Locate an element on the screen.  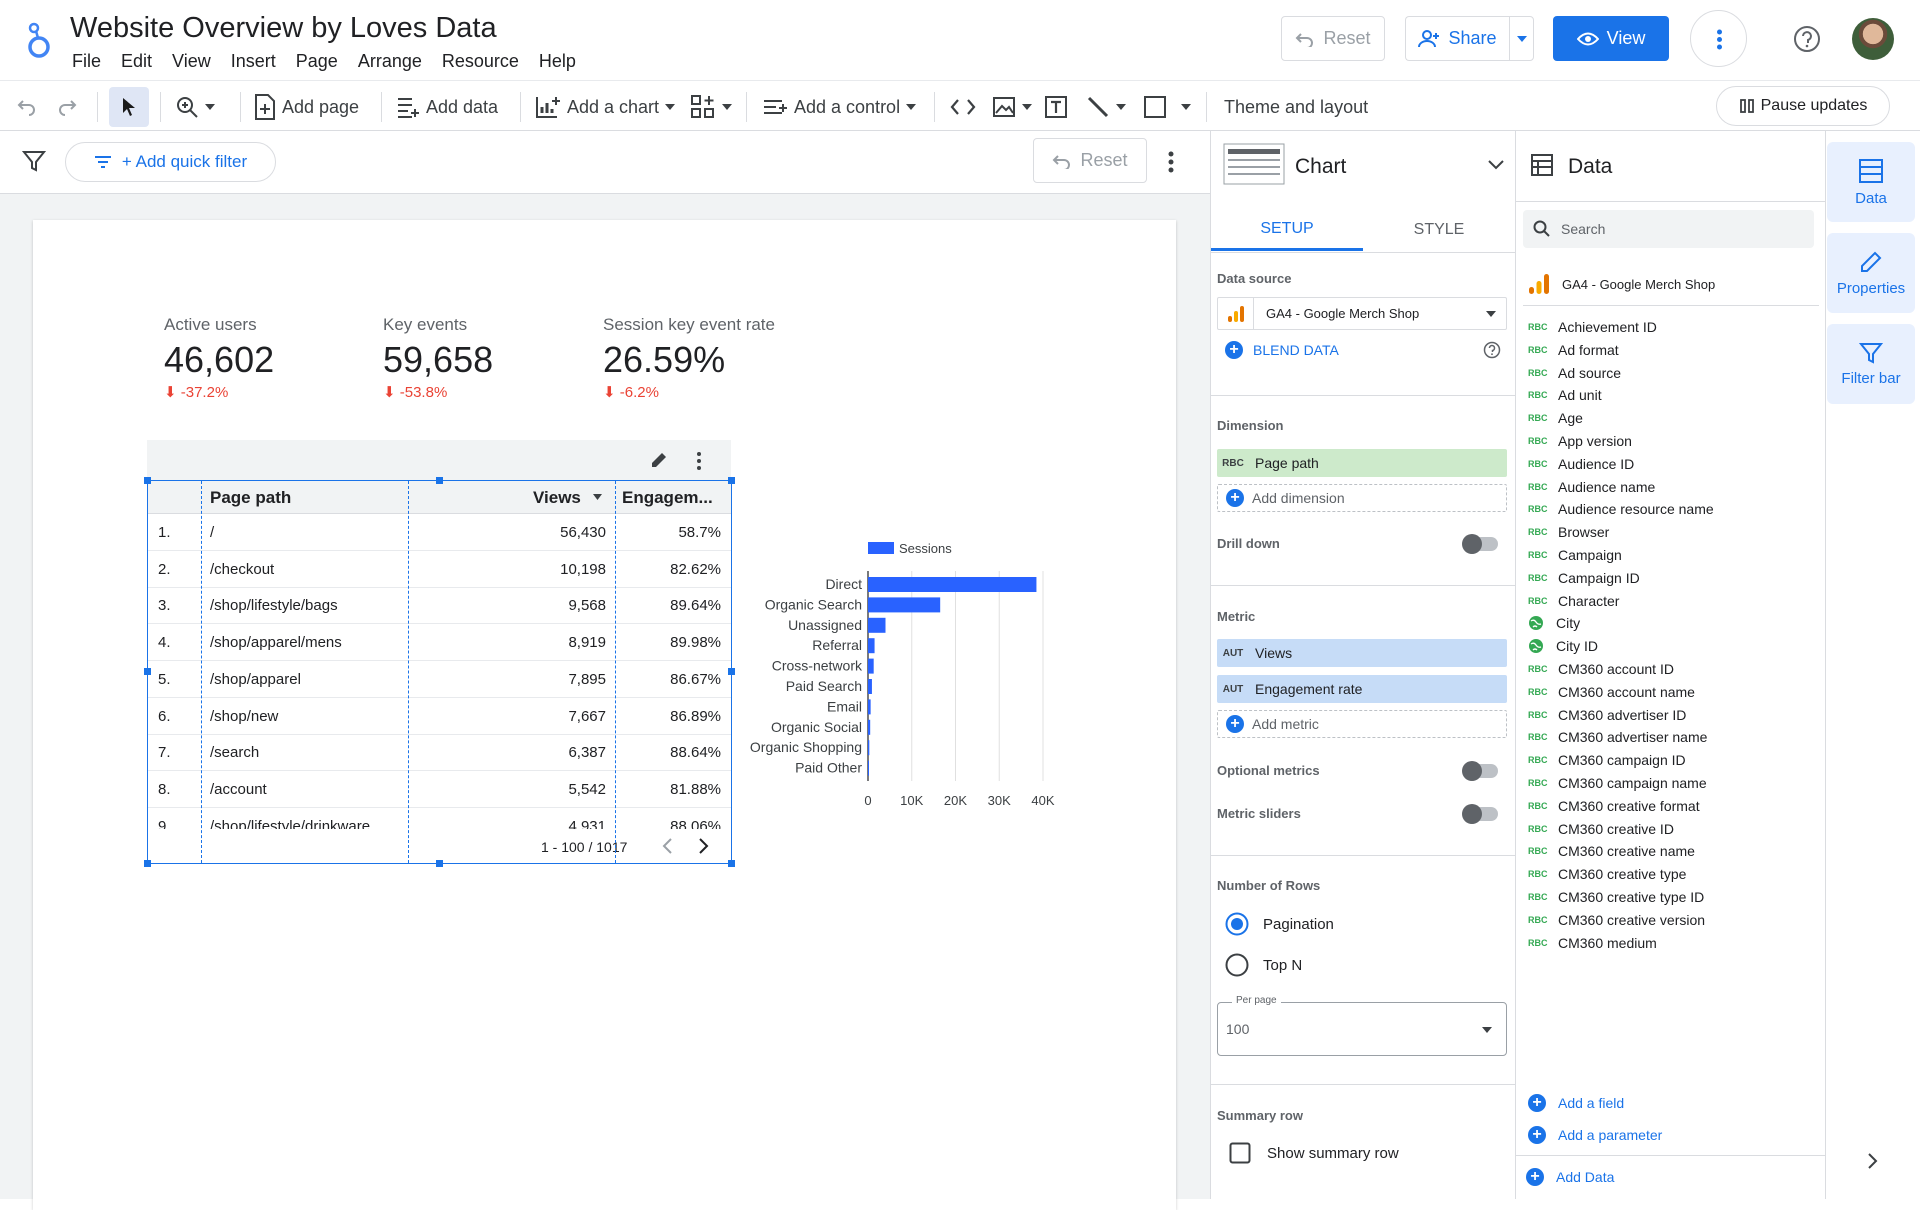
table-row: 6. /shop/new 7,667 86.89% is located at coordinates (439, 716).